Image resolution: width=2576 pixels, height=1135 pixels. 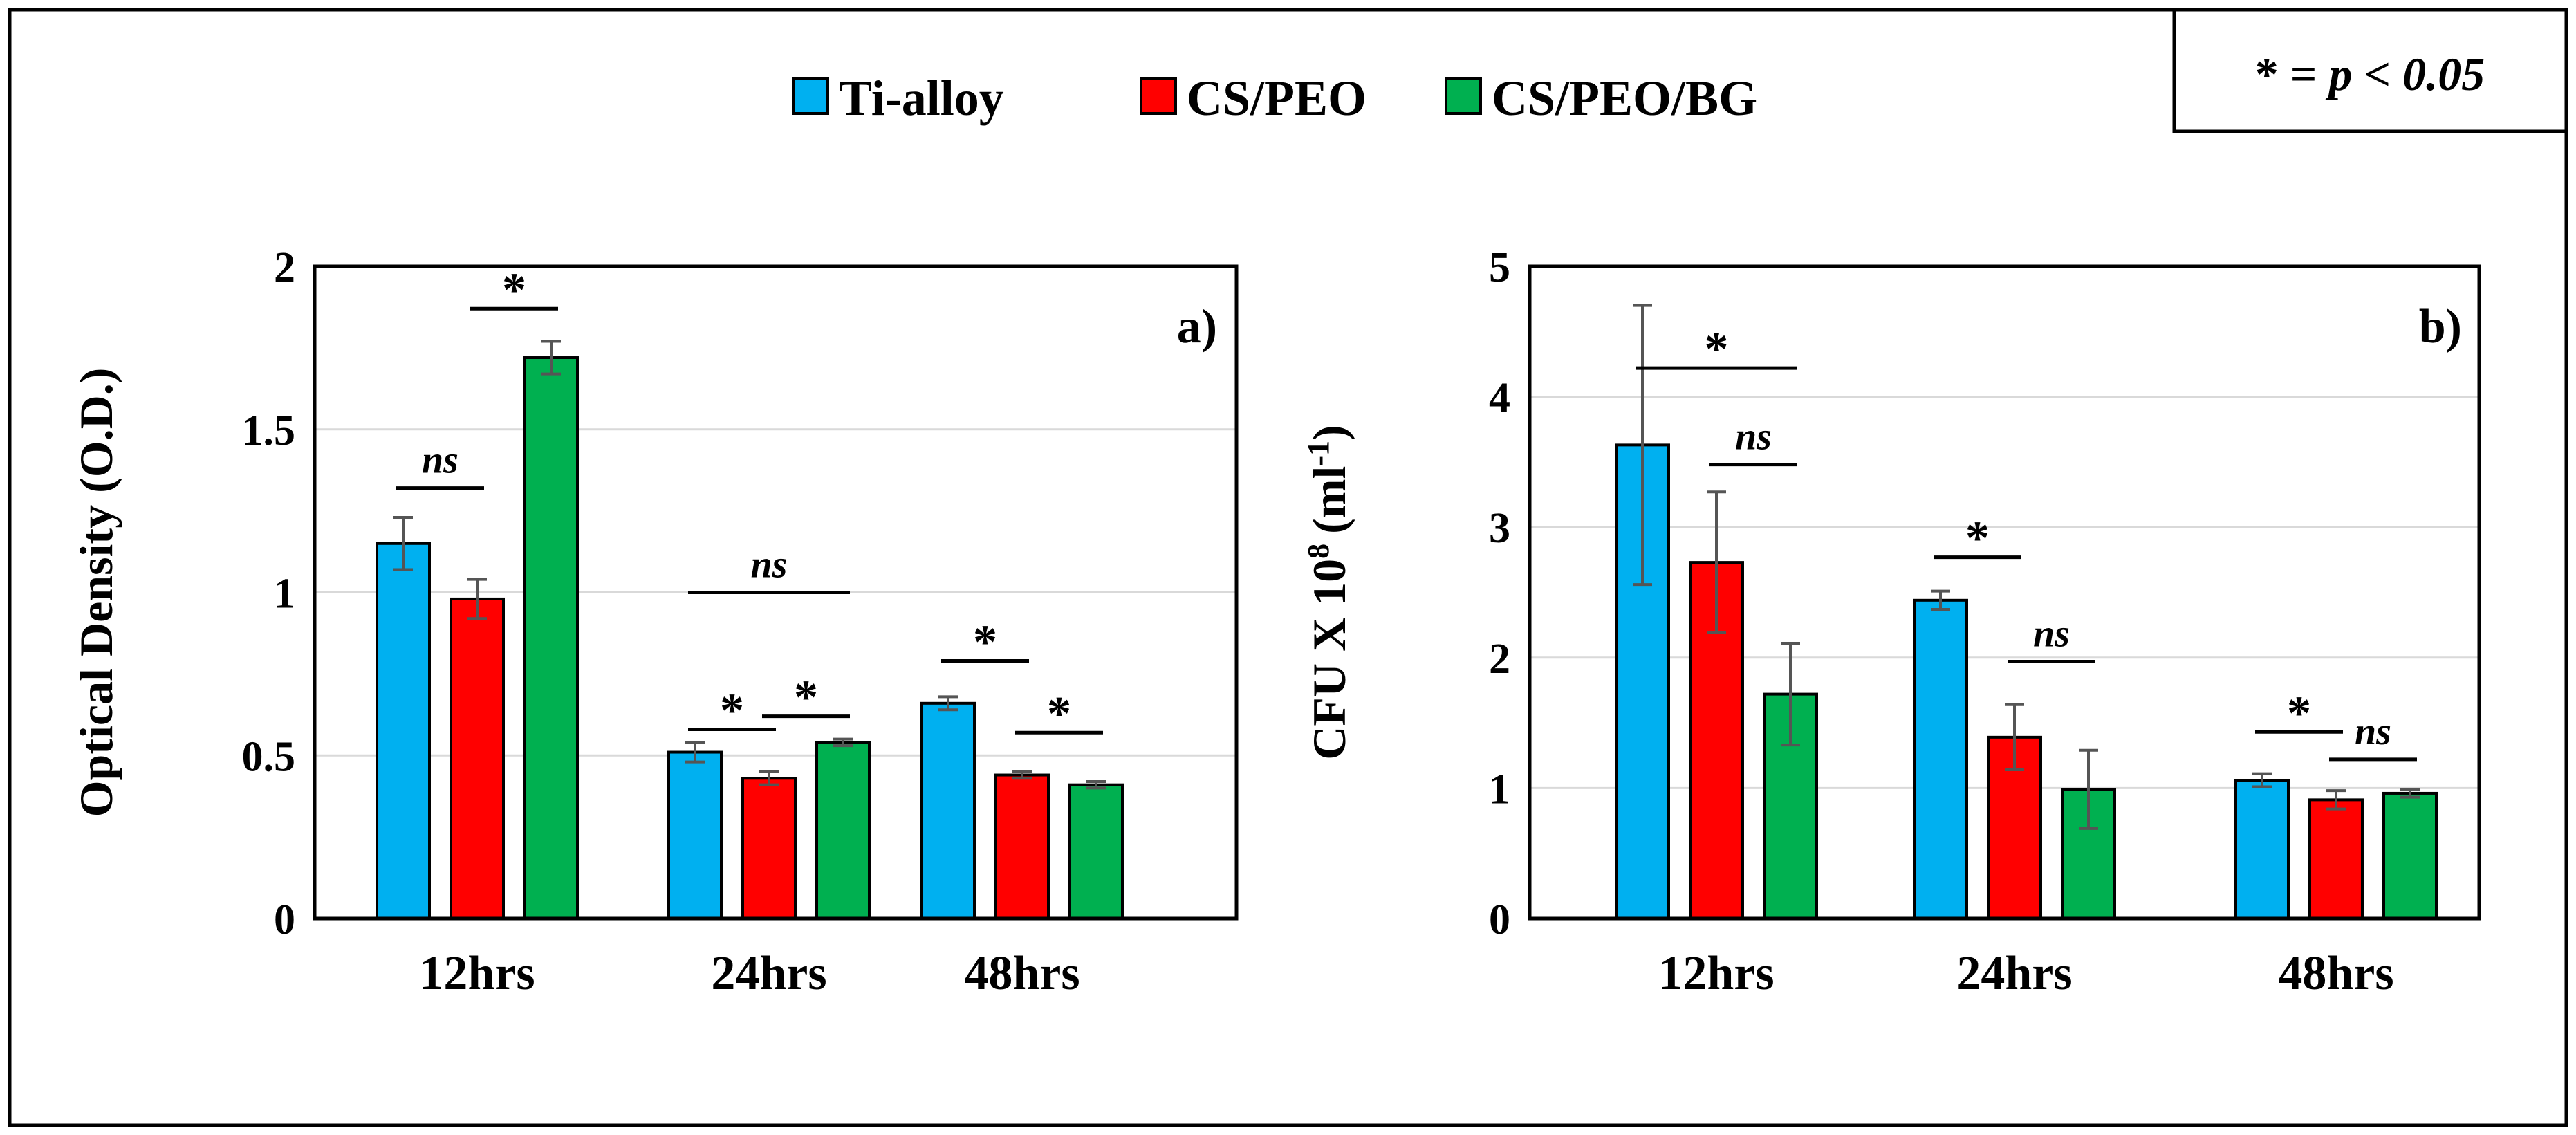 I want to click on panel-b-error-bars, so click(x=2027, y=567).